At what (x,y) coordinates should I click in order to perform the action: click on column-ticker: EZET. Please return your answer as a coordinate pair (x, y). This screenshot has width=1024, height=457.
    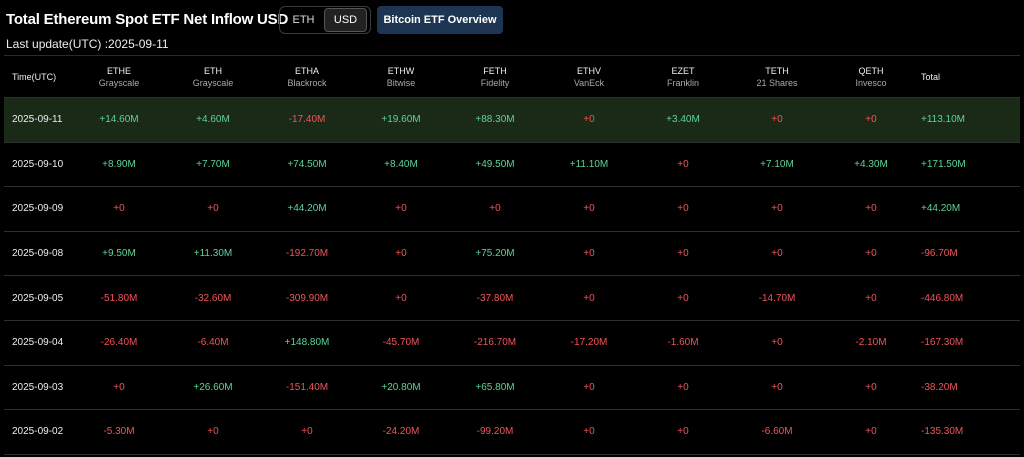
    Looking at the image, I should click on (683, 70).